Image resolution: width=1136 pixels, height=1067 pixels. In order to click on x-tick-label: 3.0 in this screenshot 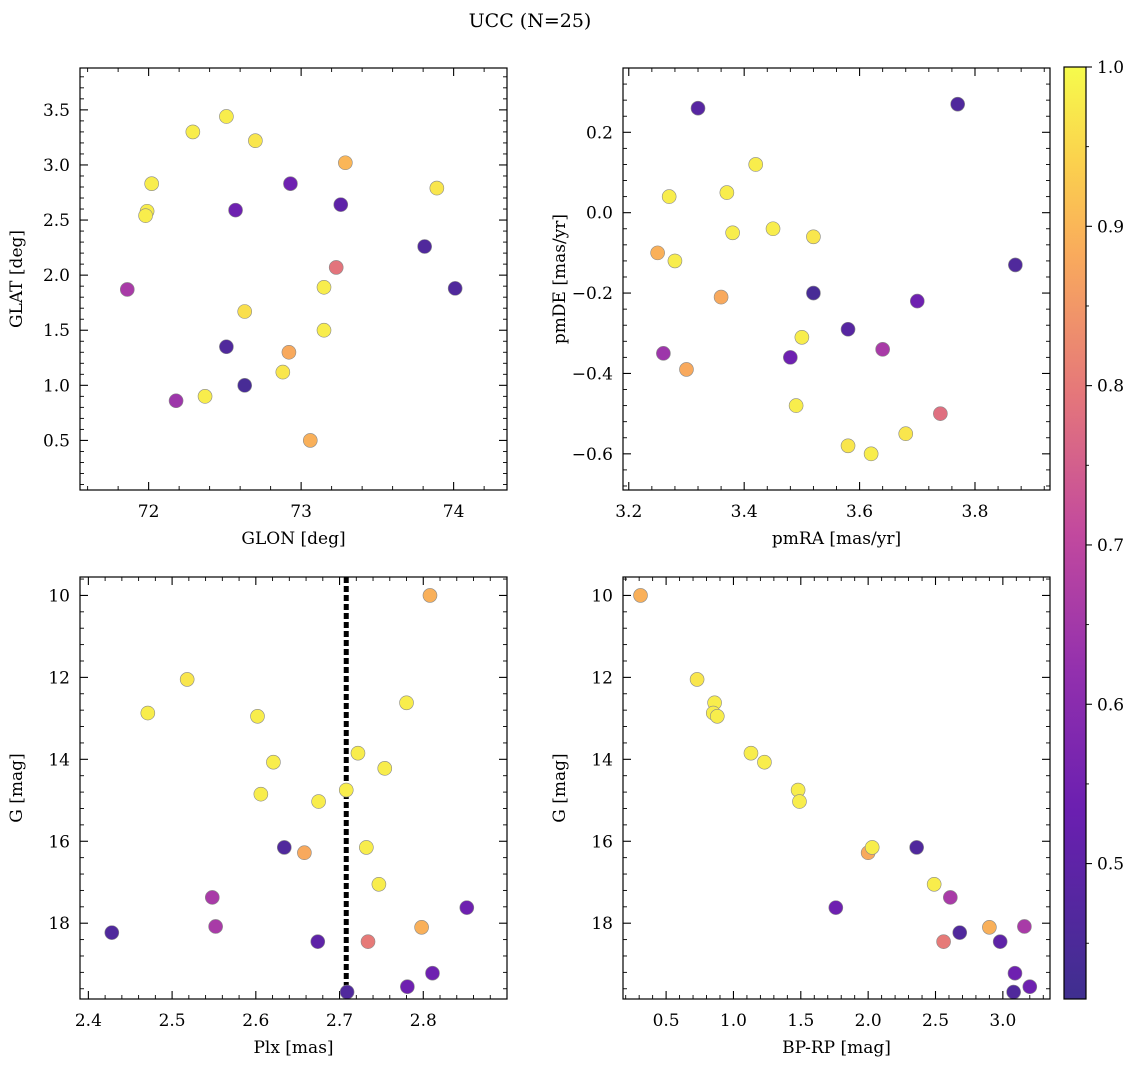, I will do `click(1002, 1021)`.